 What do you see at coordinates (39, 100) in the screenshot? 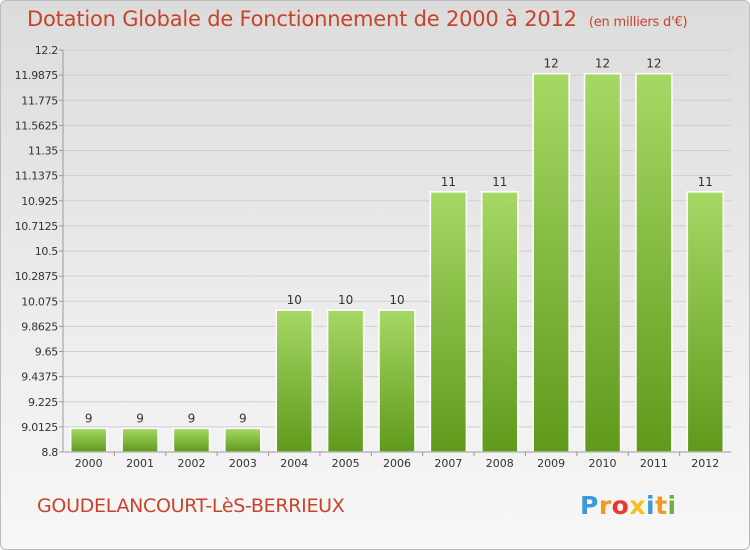
I see `y-tick-label: 11.775` at bounding box center [39, 100].